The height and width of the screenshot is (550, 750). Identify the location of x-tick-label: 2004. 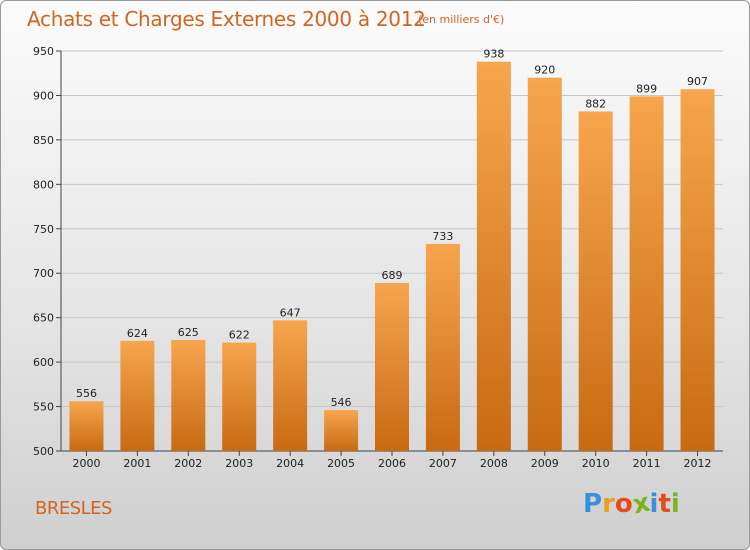
(290, 463).